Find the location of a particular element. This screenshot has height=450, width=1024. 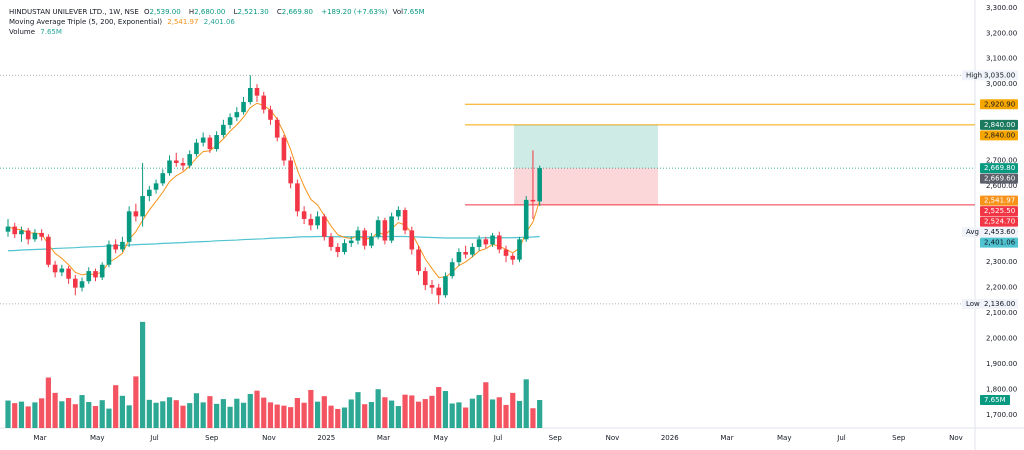

price-tag-label: 2,920.90 is located at coordinates (999, 104).